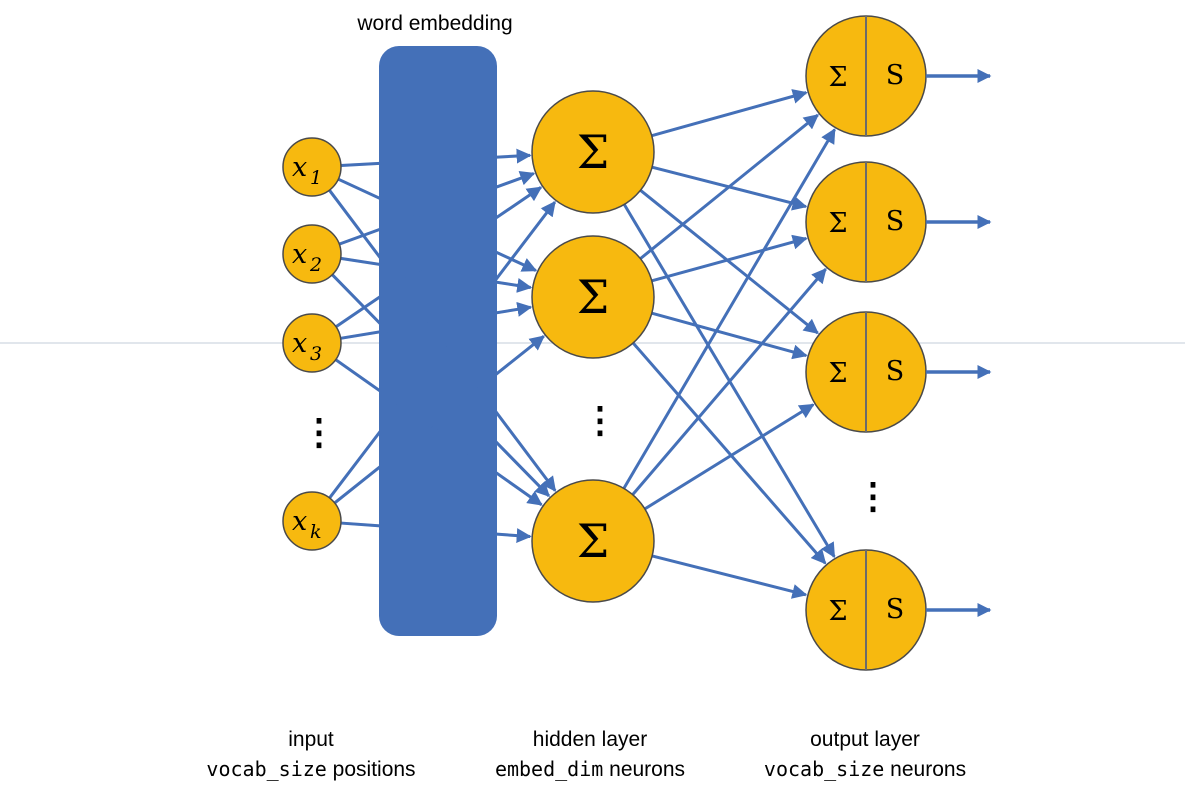 The height and width of the screenshot is (798, 1195). What do you see at coordinates (371, 769) in the screenshot?
I see `input-caption-rest: positions` at bounding box center [371, 769].